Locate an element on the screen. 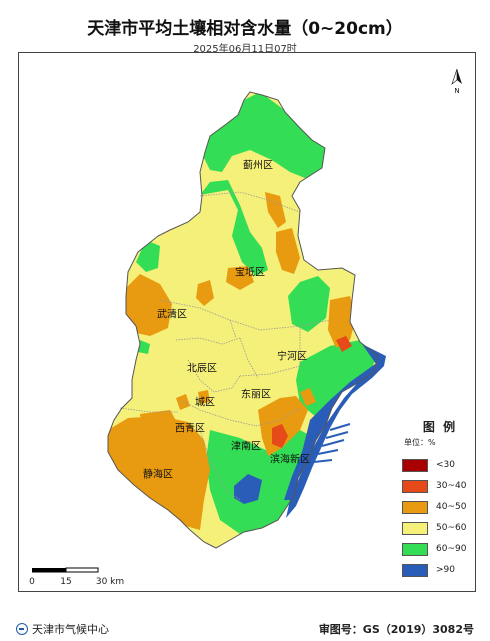  scale-label-30: 30 km is located at coordinates (110, 582).